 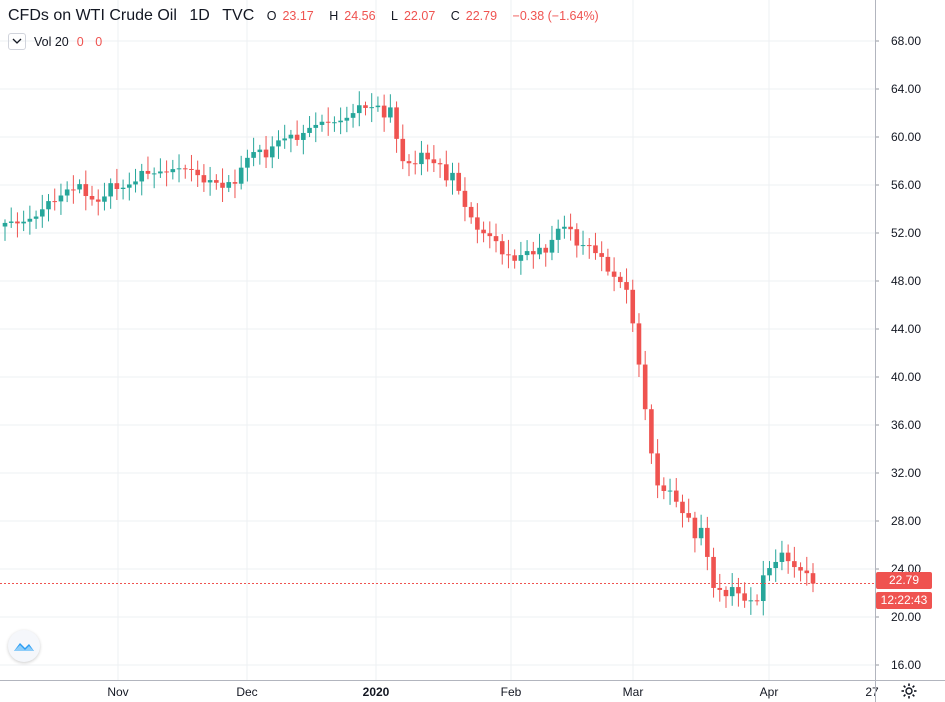 I want to click on price-tick-label: 40.00, so click(x=906, y=377).